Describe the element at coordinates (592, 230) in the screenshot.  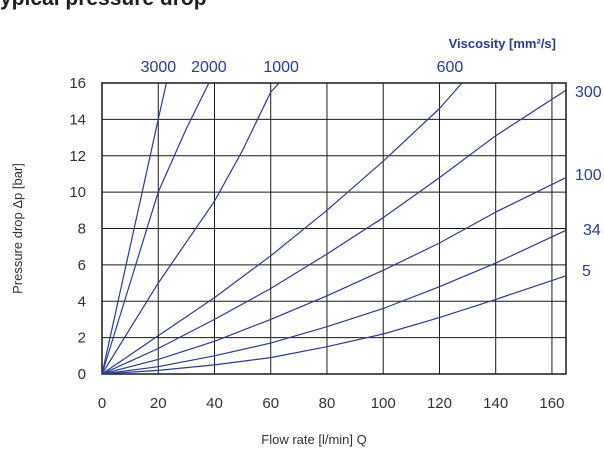
I see `series-label-34: 34` at that location.